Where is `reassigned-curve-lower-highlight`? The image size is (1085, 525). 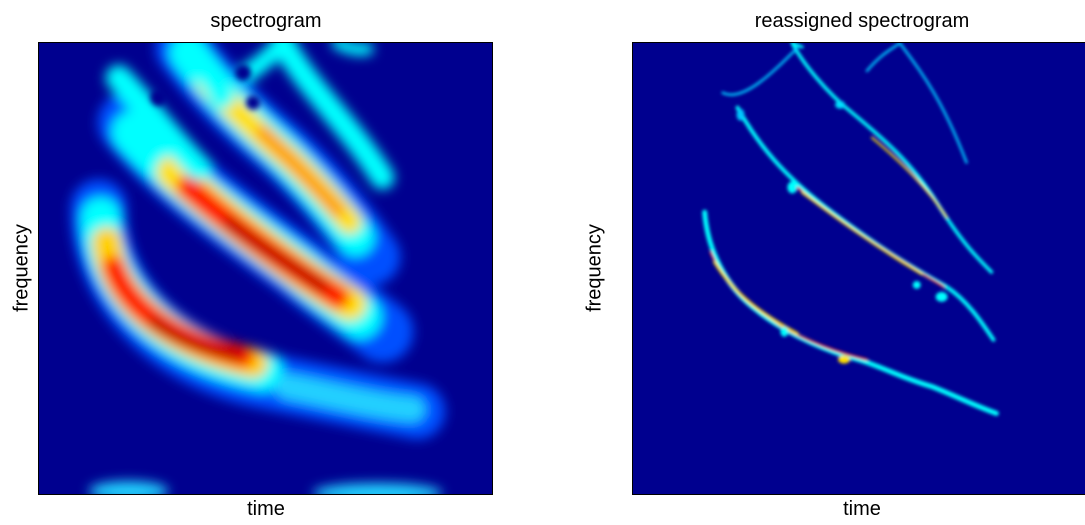 reassigned-curve-lower-highlight is located at coordinates (756, 298).